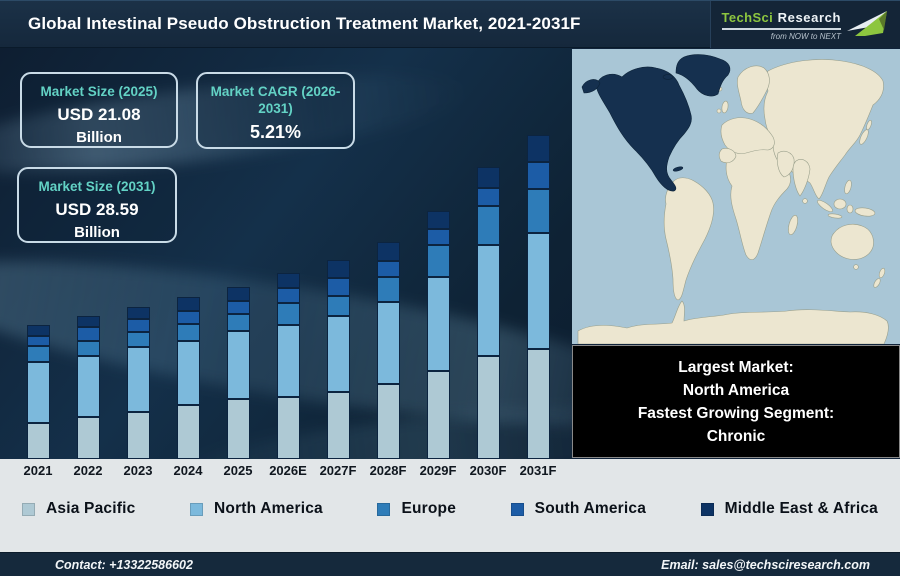 Image resolution: width=900 pixels, height=576 pixels. I want to click on legend-item-asia-pacific: Asia Pacific, so click(78, 509).